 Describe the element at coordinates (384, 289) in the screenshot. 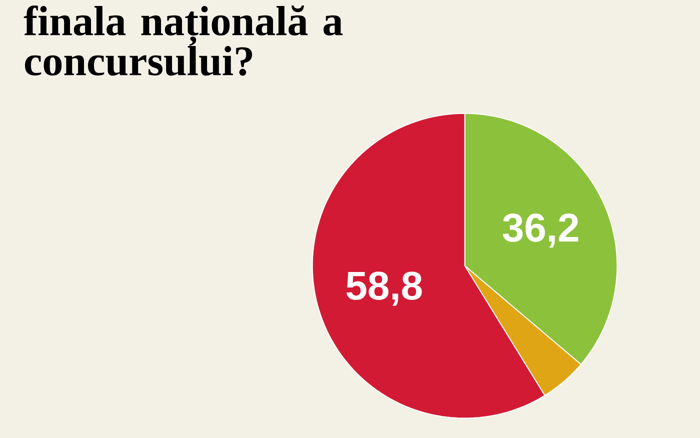

I see `data-label: 58,8` at that location.